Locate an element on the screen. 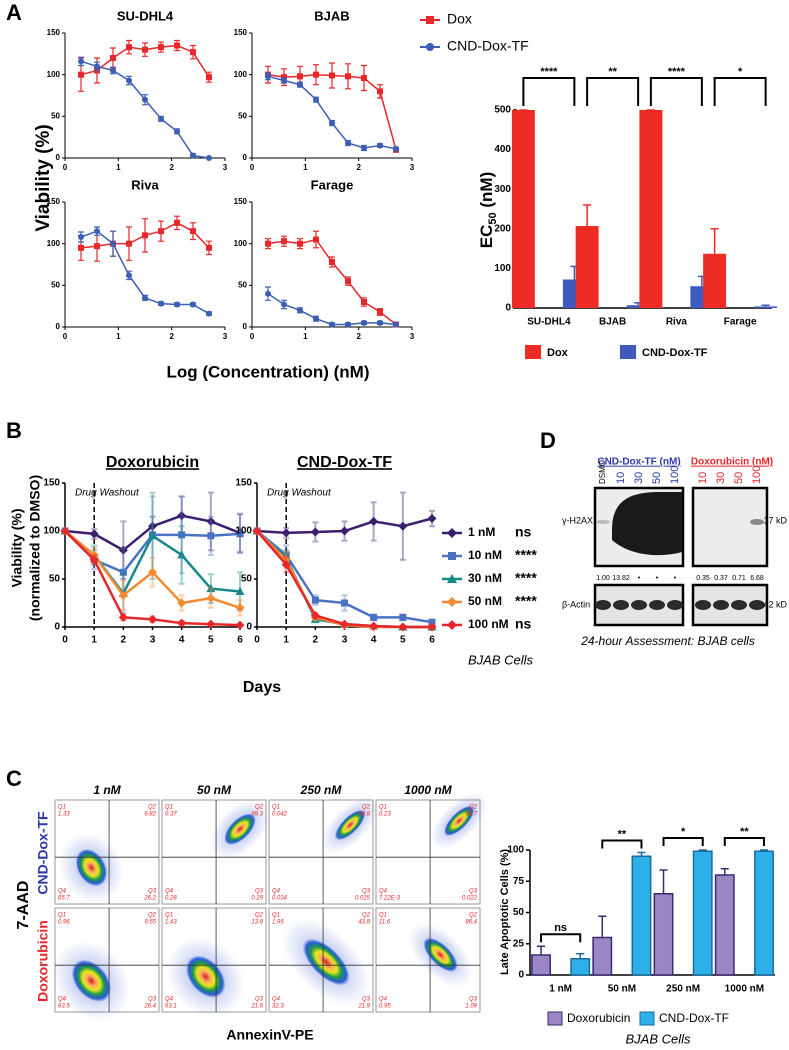 Image resolution: width=789 pixels, height=1050 pixels. quantification: • is located at coordinates (675, 578).